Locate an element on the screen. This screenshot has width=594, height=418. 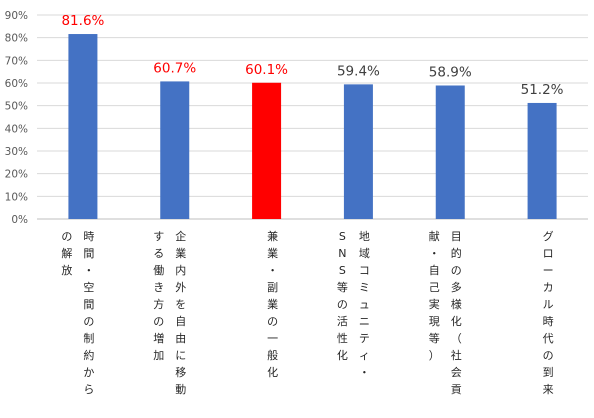
category-char: 時 is located at coordinates (548, 321).